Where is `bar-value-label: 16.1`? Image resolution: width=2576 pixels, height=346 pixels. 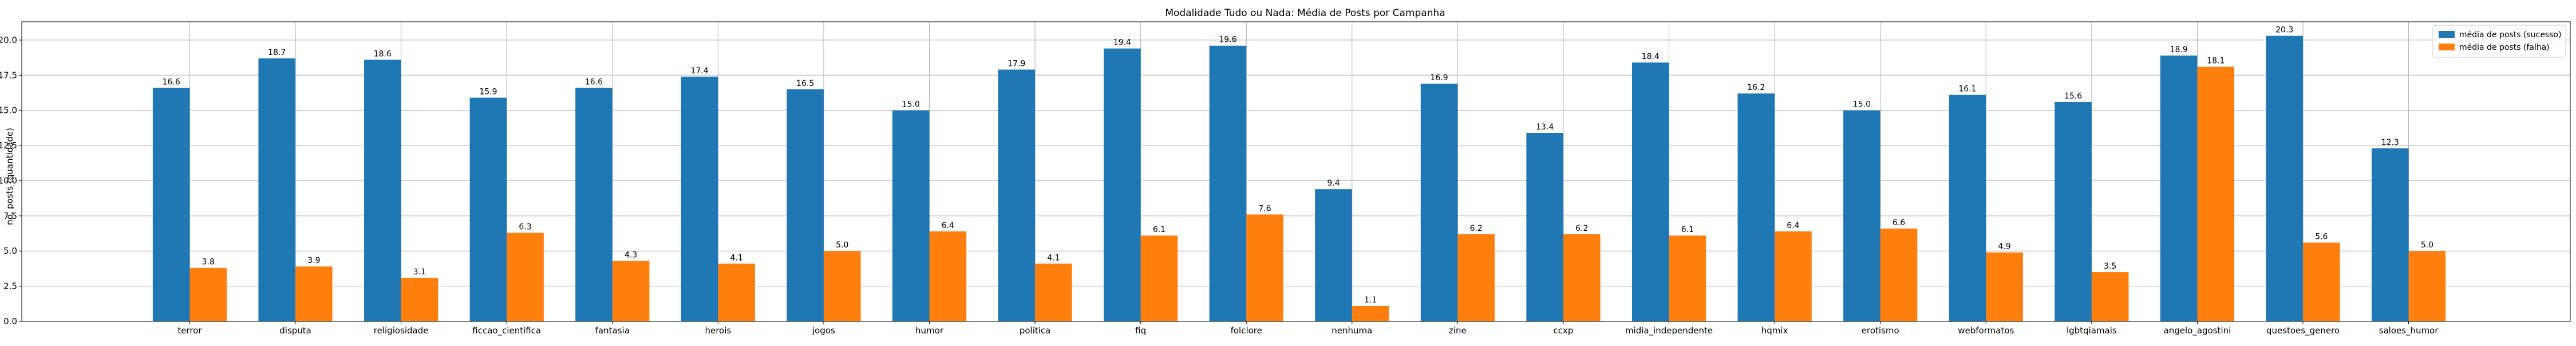 bar-value-label: 16.1 is located at coordinates (1967, 90).